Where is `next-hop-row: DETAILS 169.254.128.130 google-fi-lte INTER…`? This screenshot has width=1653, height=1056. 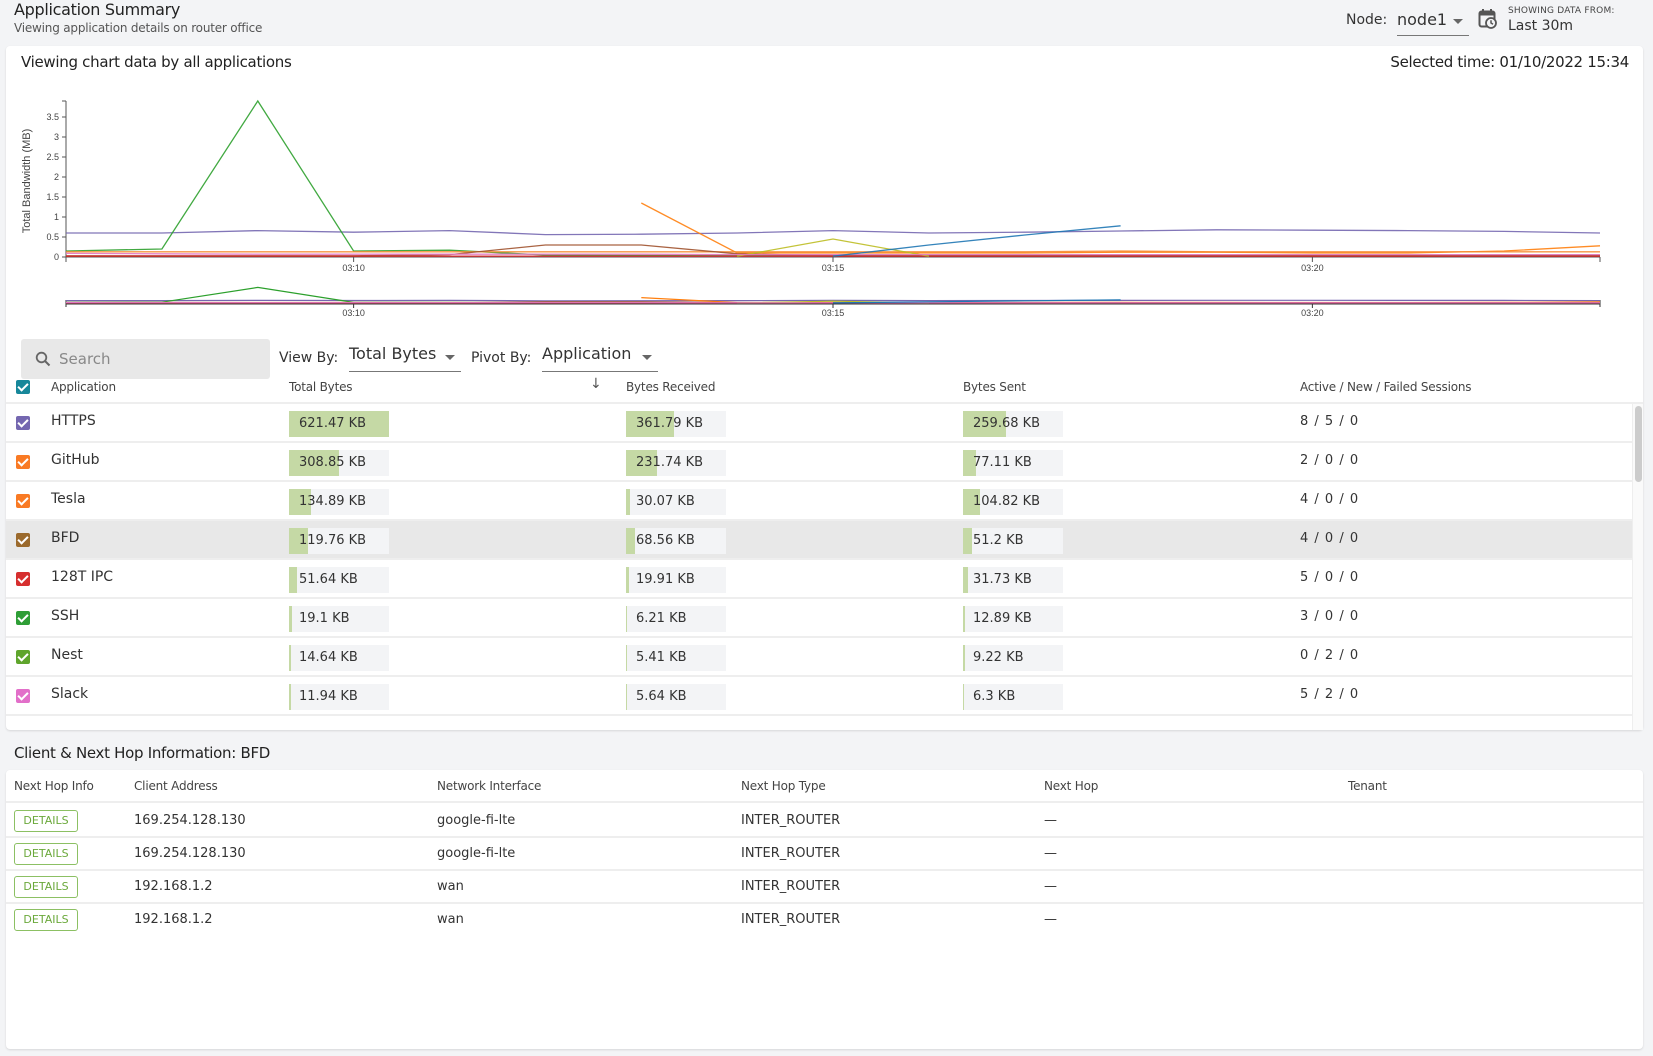 next-hop-row: DETAILS 169.254.128.130 google-fi-lte INTER… is located at coordinates (824, 854).